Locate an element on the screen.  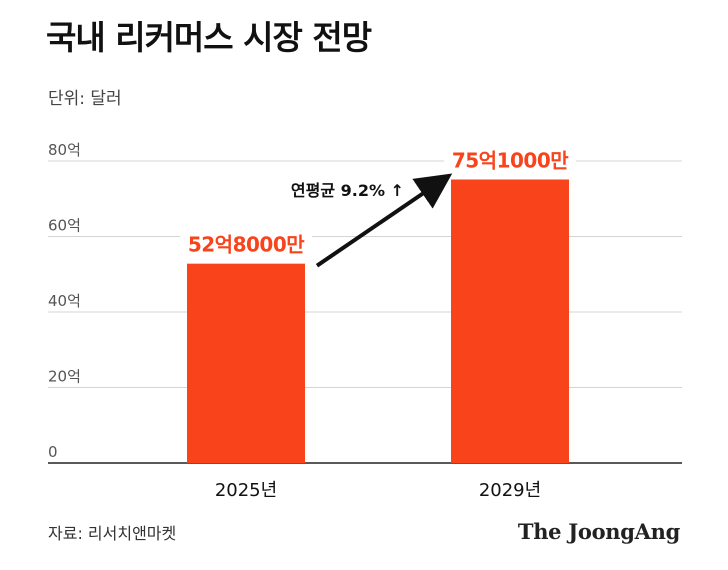
source-note: 자료: 리서치앤마켓 is located at coordinates (112, 533).